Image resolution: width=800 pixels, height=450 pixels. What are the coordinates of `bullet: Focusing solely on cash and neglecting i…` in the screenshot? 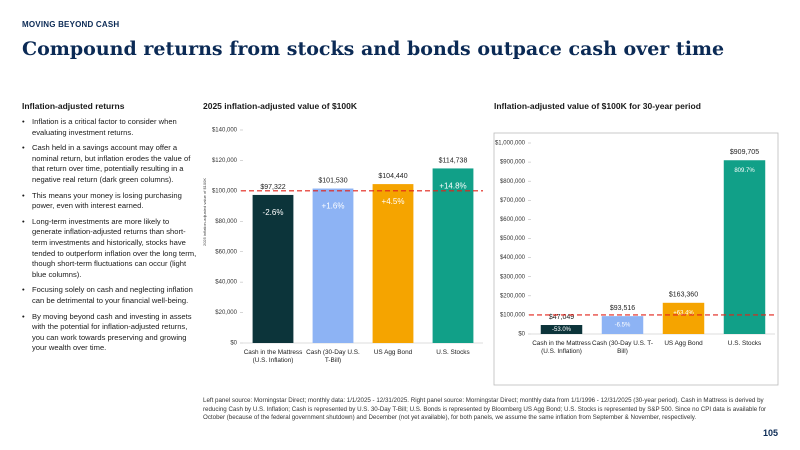 It's located at (111, 295).